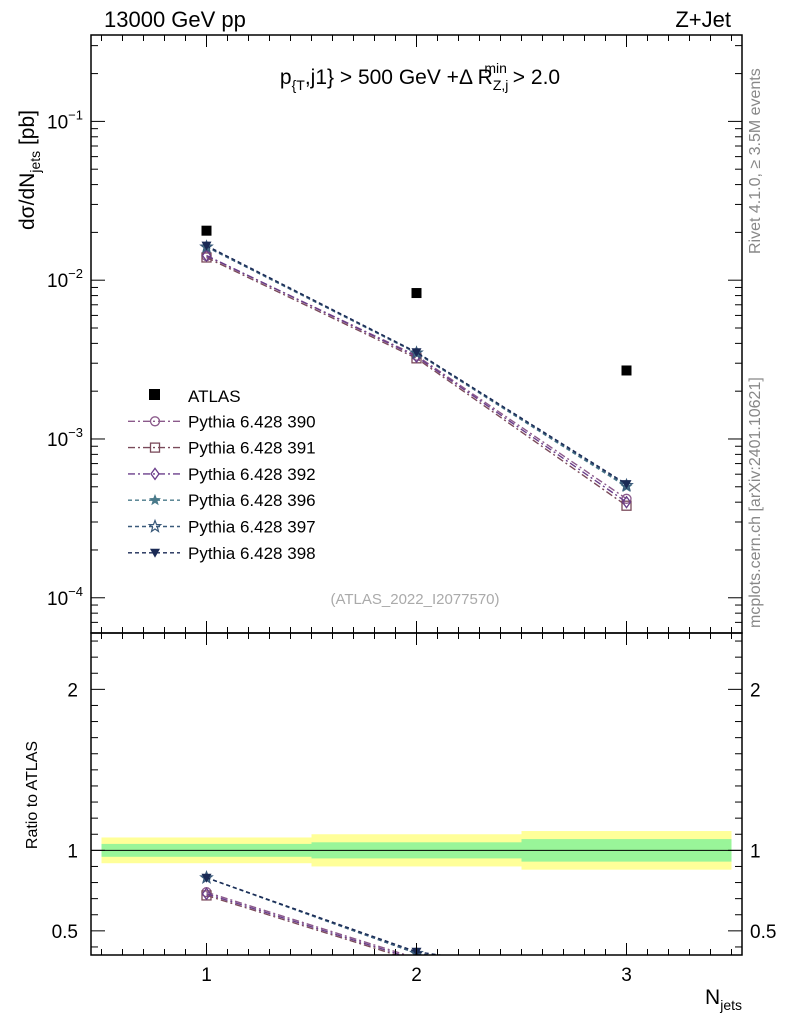 This screenshot has width=786, height=1024. Describe the element at coordinates (755, 161) in the screenshot. I see `rivet-label: Rivet 4.1.0, ≥ 3.5M events` at that location.